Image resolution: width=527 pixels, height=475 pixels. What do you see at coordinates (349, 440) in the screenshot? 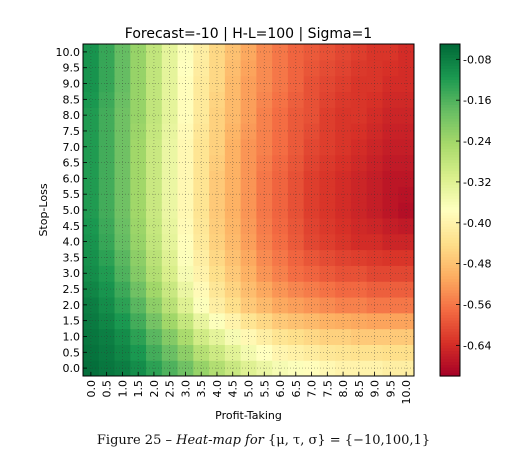
I see `caption-math: {μ, τ, σ} = {−10,100,1}` at bounding box center [349, 440].